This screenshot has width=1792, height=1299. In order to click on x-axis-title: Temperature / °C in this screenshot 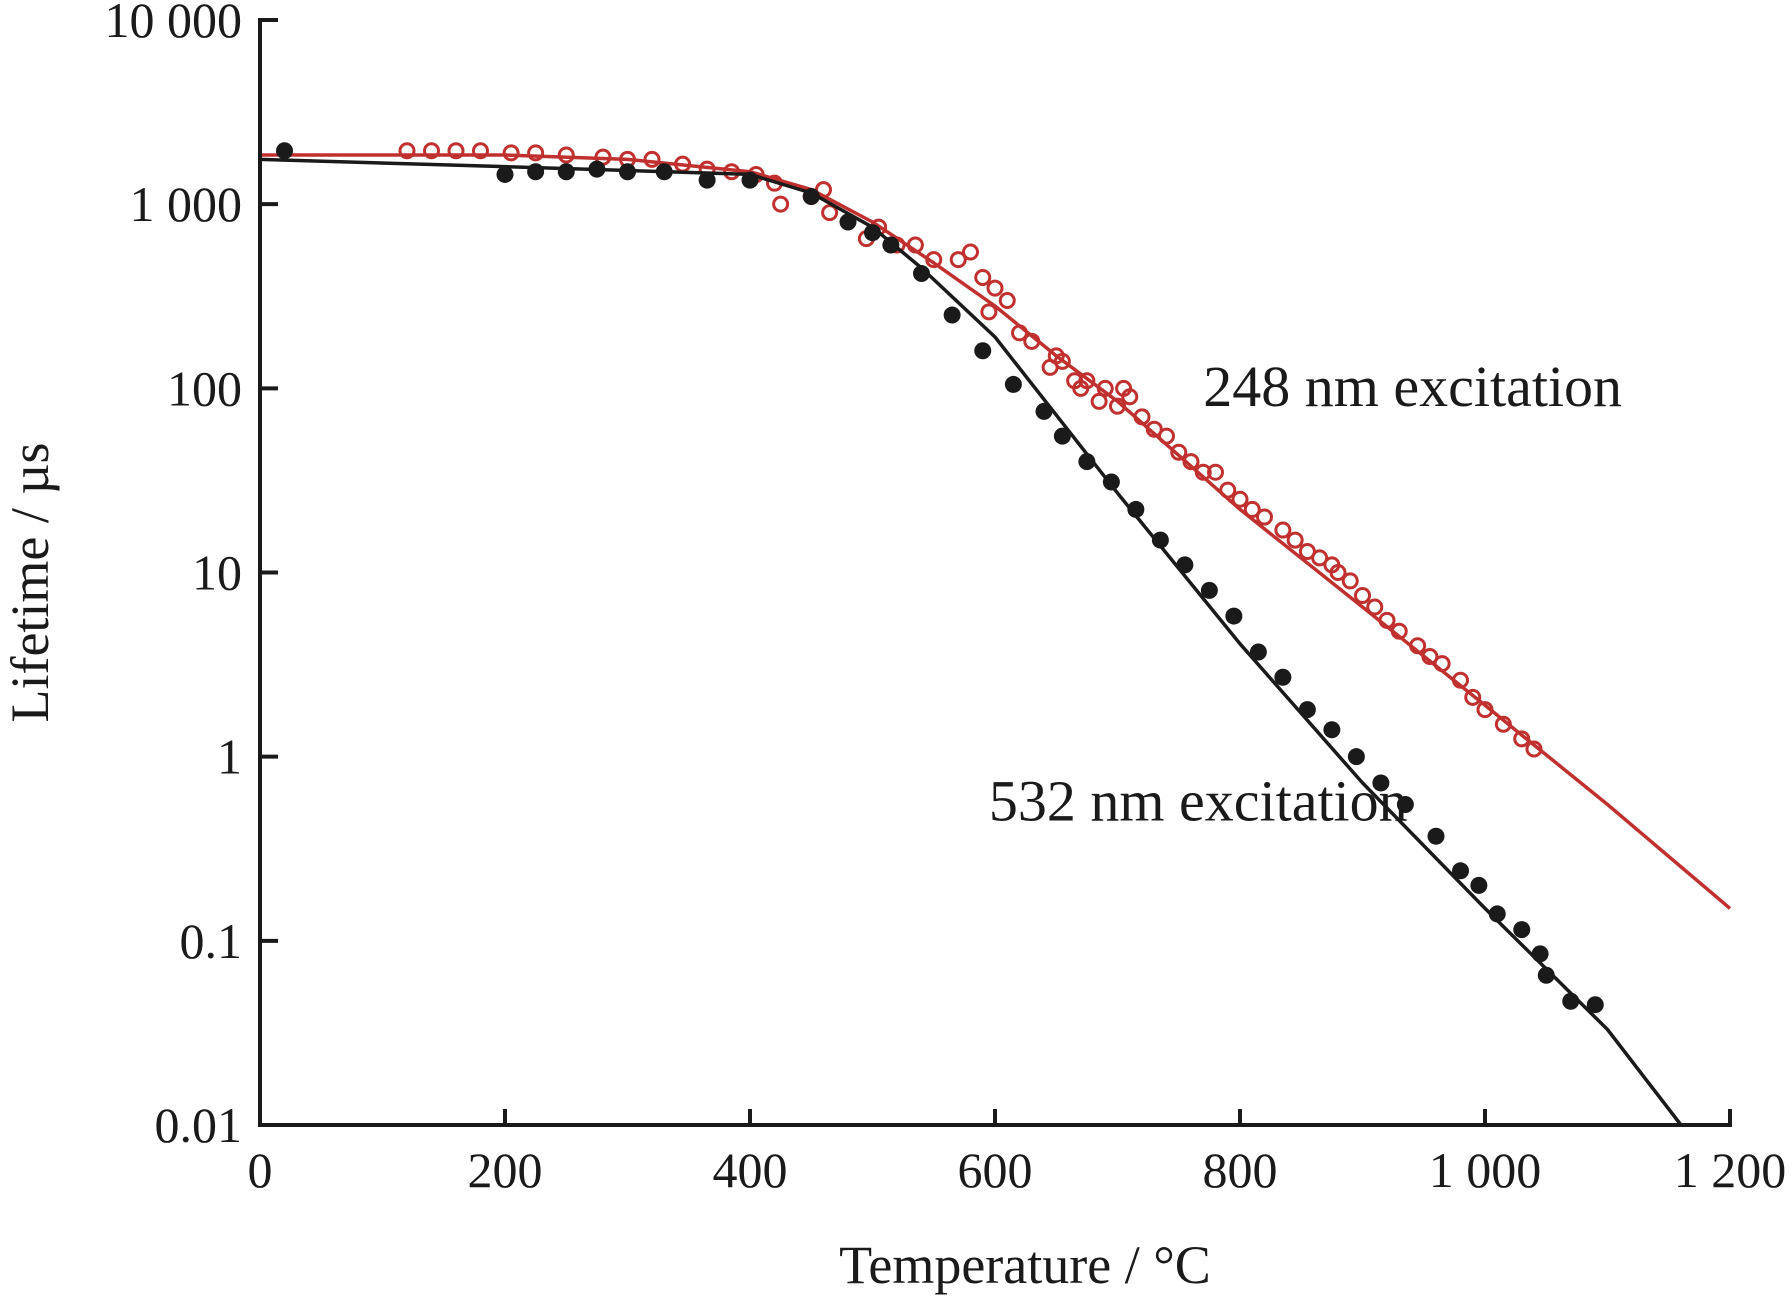, I will do `click(1025, 1265)`.